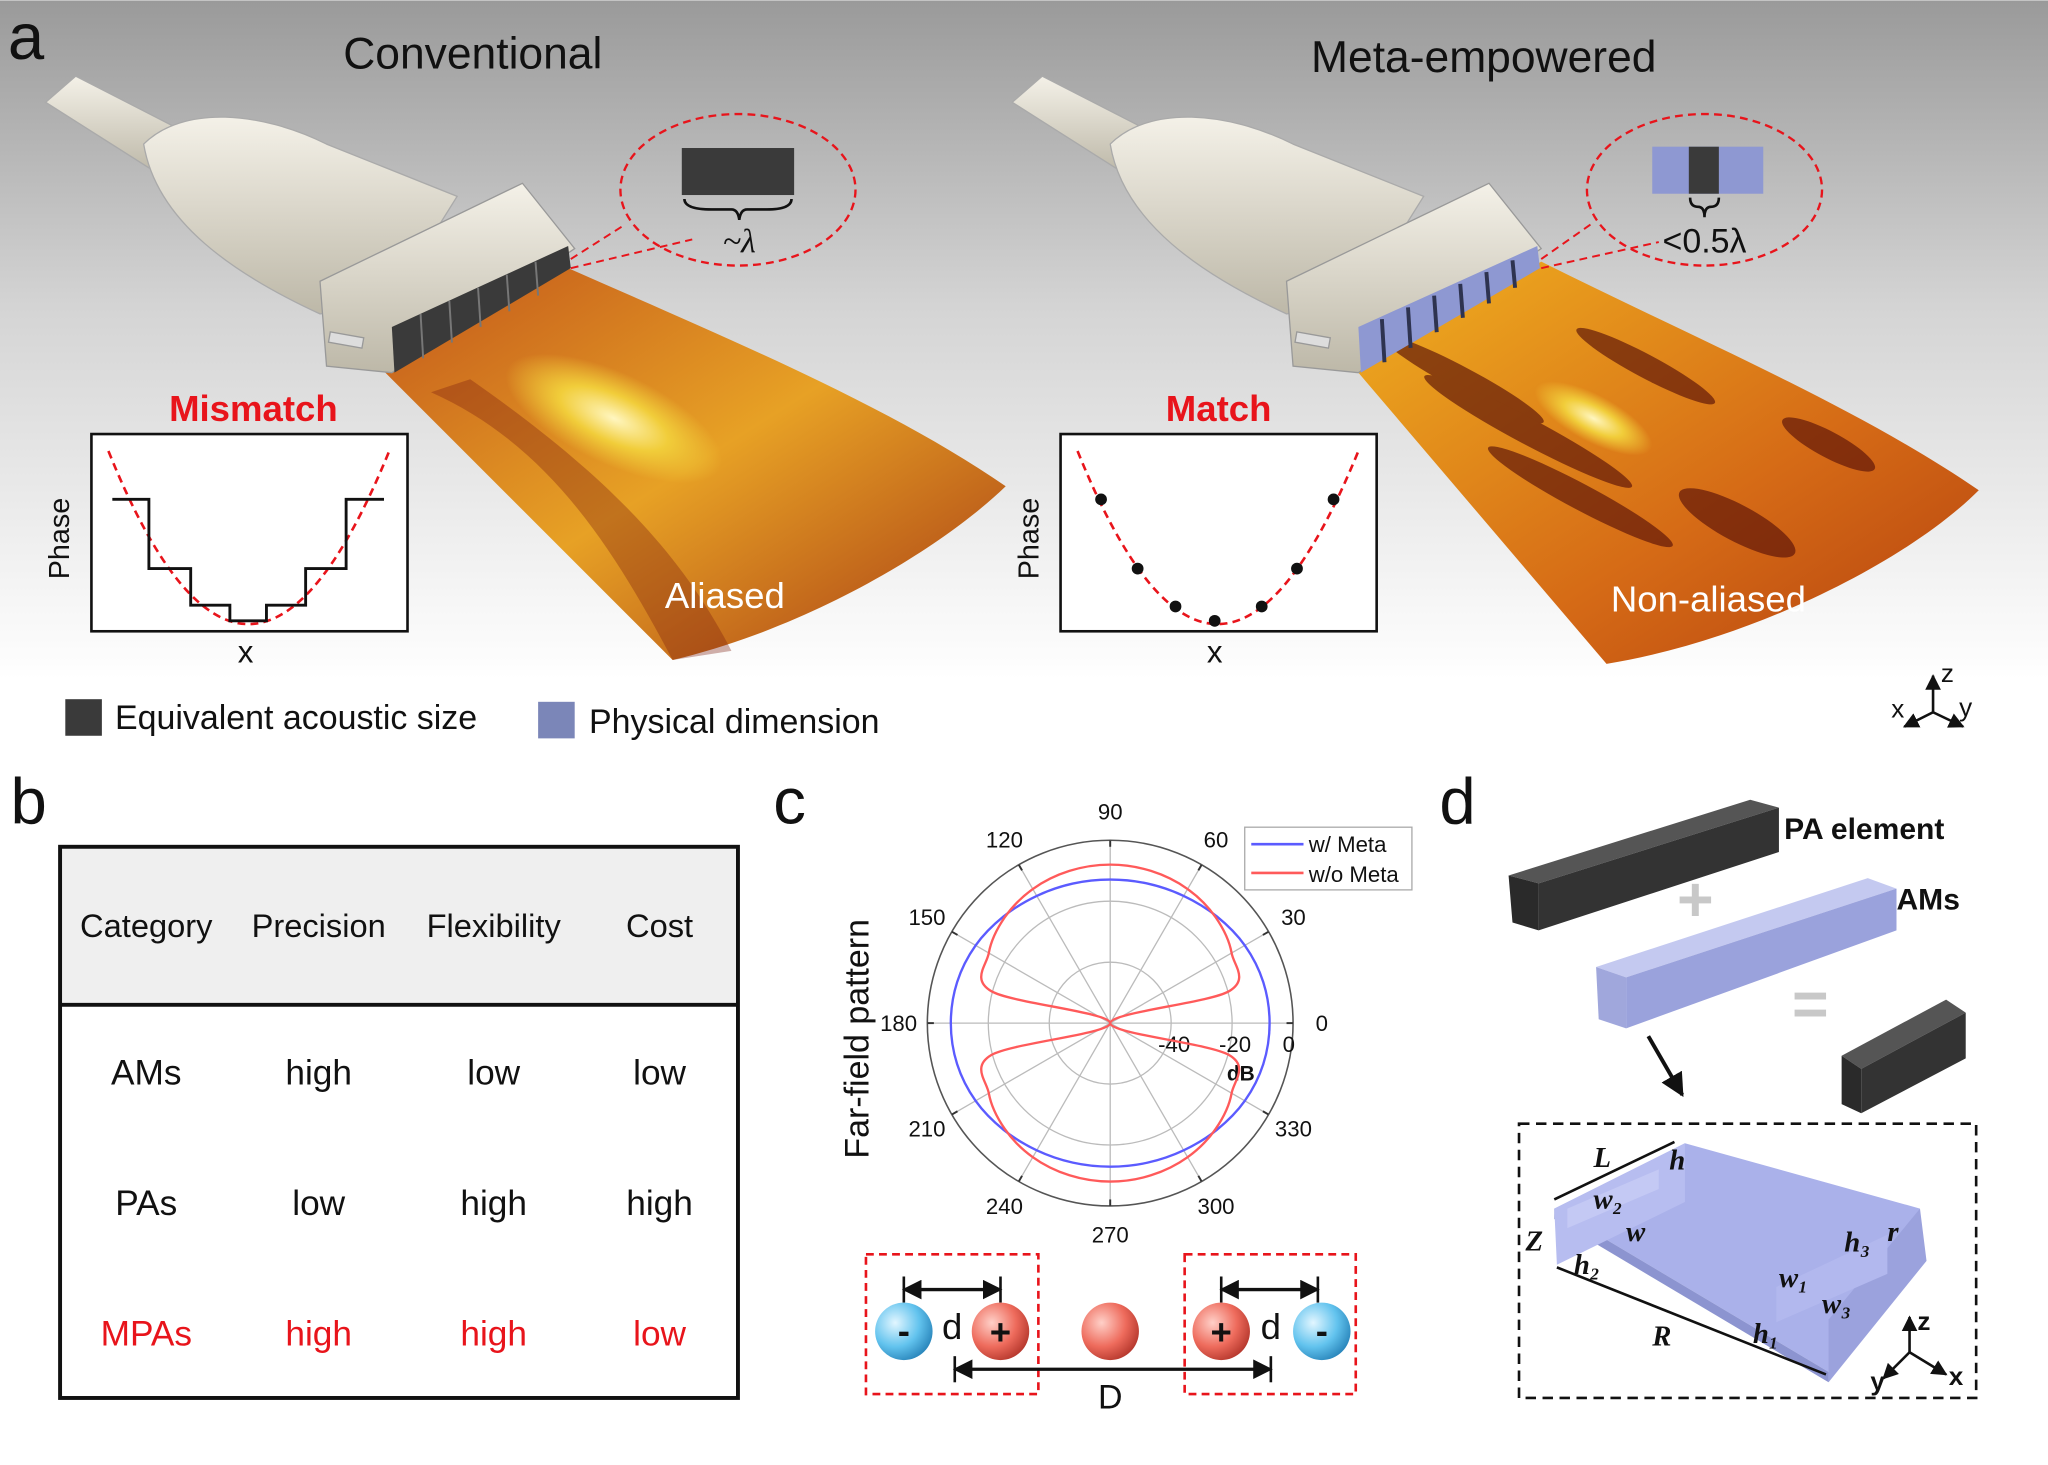 The width and height of the screenshot is (2048, 1465). Describe the element at coordinates (146, 1073) in the screenshot. I see `table-cell: AMs` at that location.